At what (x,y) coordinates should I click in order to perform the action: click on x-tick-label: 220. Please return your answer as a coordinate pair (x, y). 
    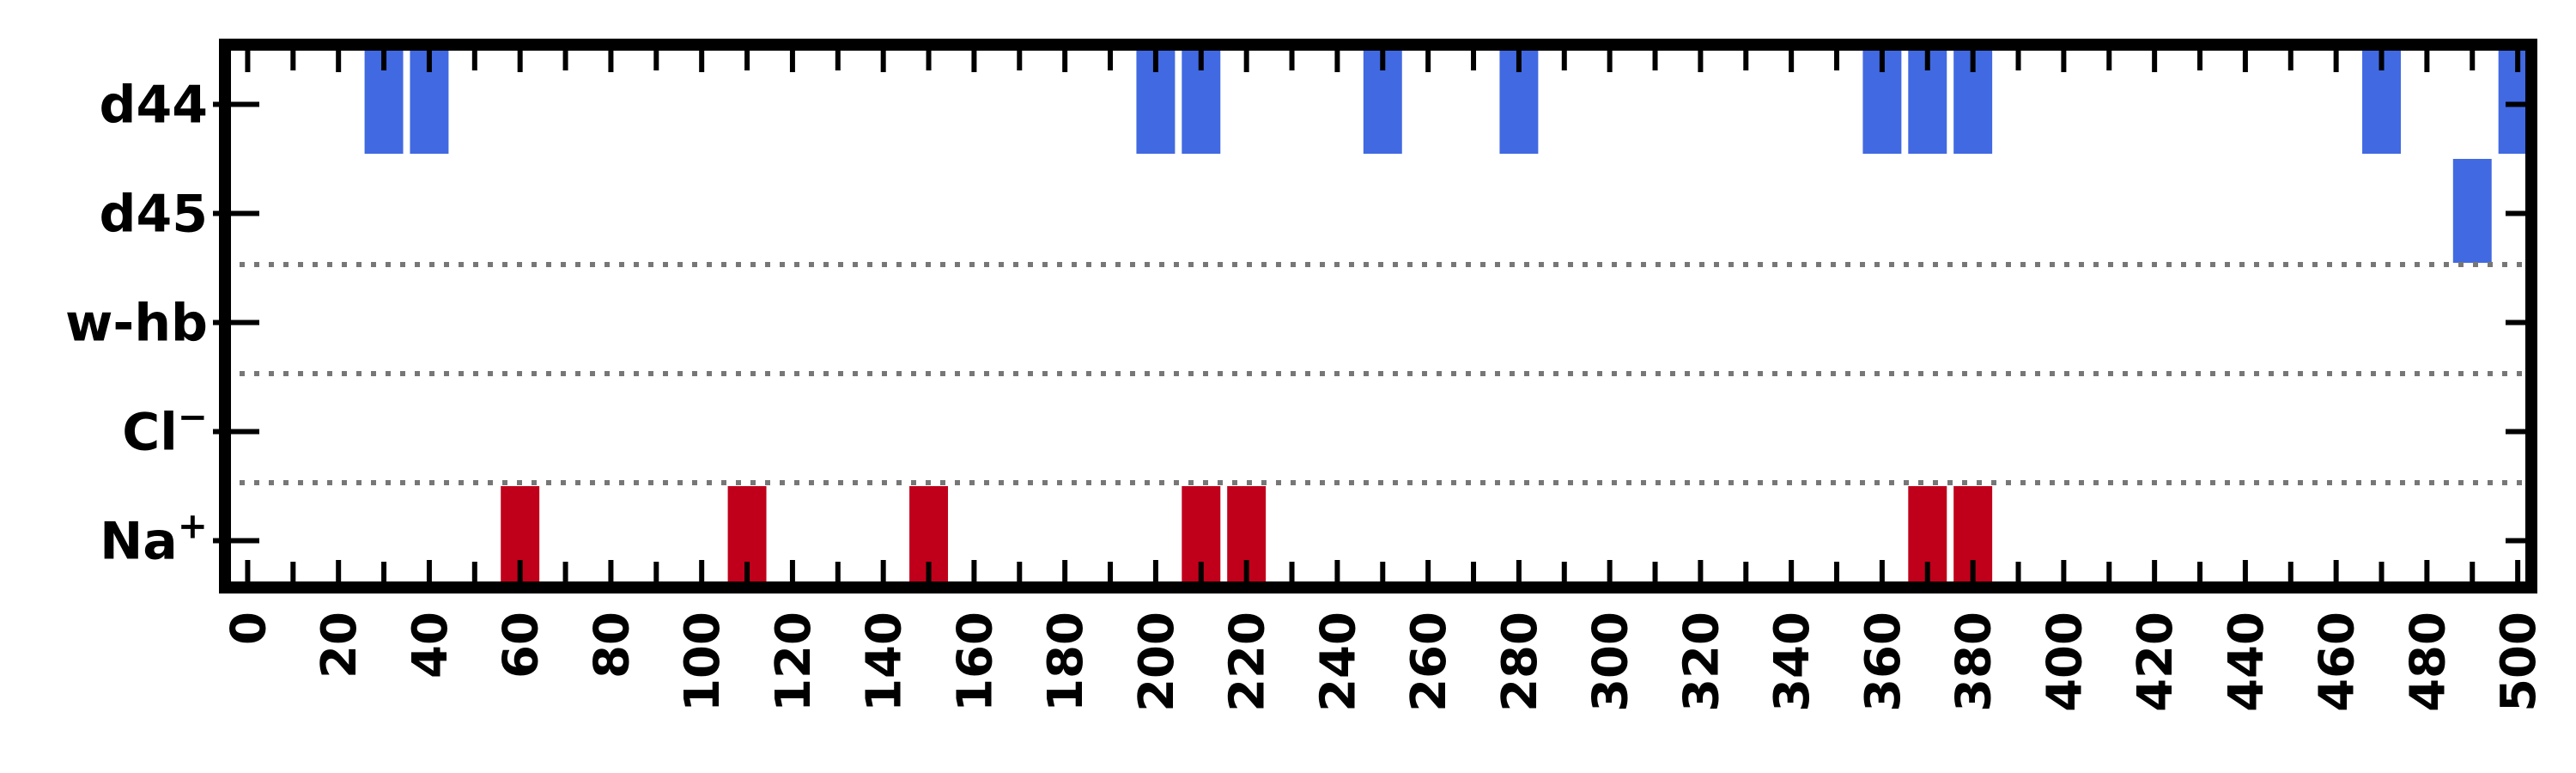
    Looking at the image, I should click on (1248, 662).